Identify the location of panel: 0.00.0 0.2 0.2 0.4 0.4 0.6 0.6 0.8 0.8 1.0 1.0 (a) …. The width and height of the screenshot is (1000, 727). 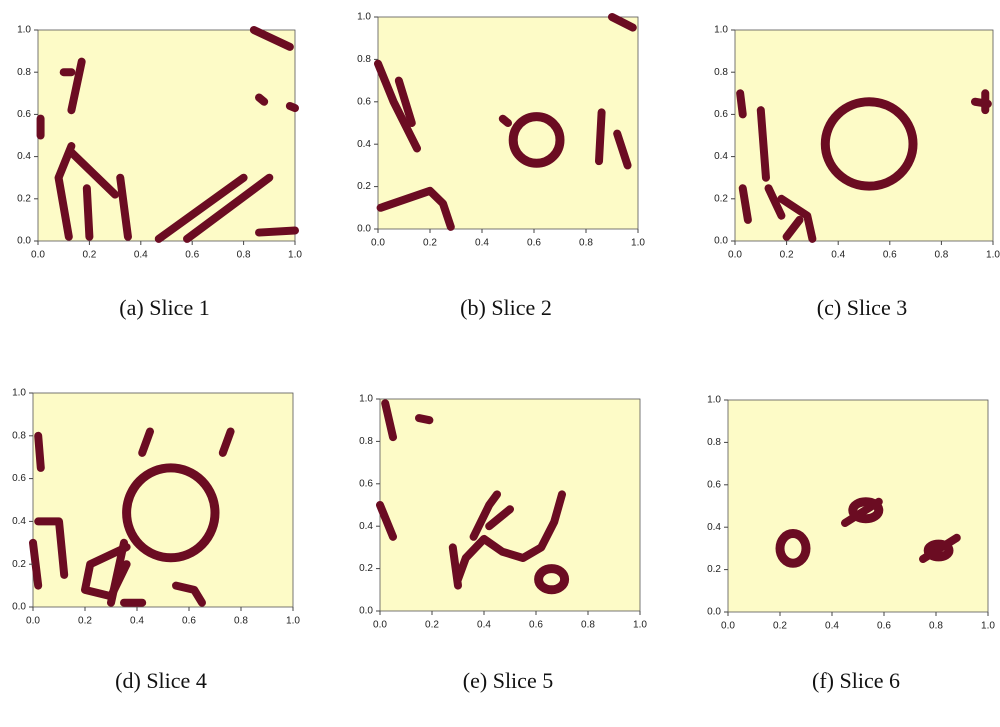
(159, 172).